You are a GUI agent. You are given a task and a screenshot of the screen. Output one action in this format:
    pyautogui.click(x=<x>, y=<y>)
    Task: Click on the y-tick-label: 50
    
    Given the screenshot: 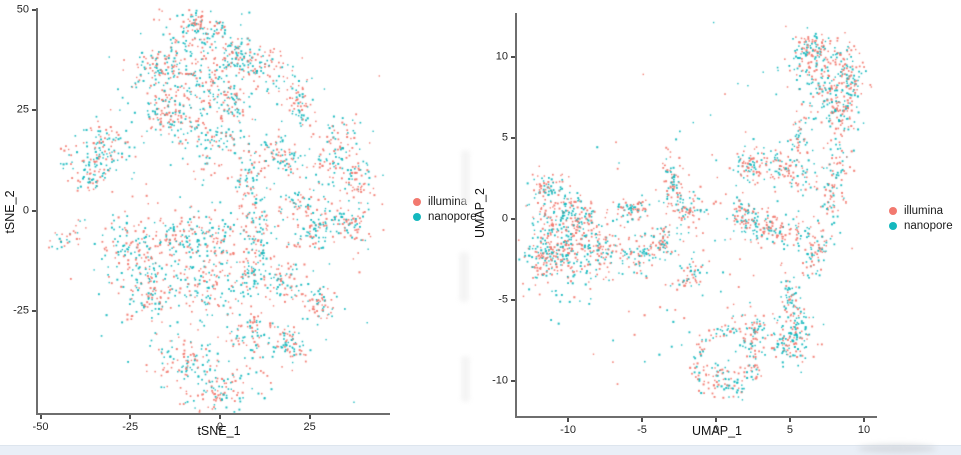 What is the action you would take?
    pyautogui.click(x=22, y=9)
    